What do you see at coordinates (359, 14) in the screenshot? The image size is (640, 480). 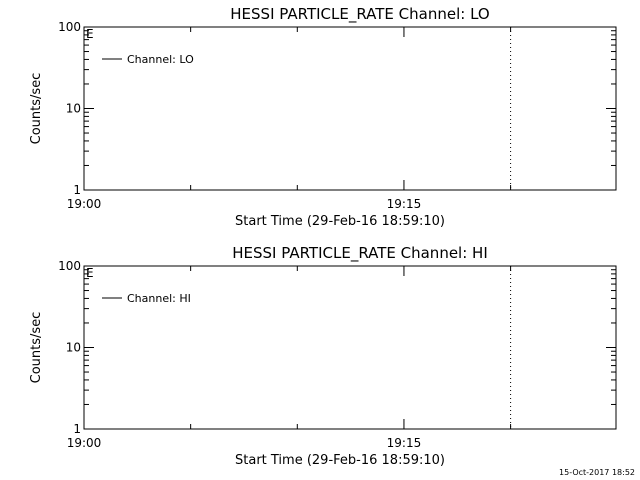 I see `chart-title: HESSI PARTICLE_RATE Channel: LO` at bounding box center [359, 14].